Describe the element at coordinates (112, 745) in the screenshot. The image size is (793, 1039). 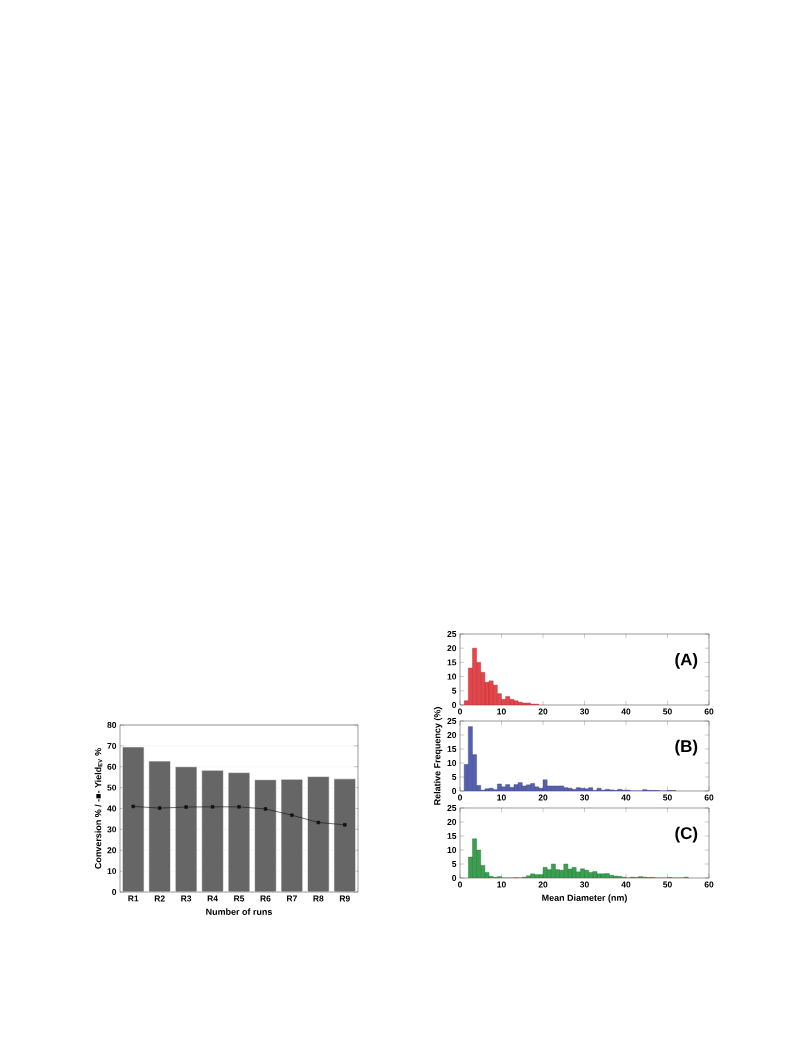
I see `y-tick-label: 70` at that location.